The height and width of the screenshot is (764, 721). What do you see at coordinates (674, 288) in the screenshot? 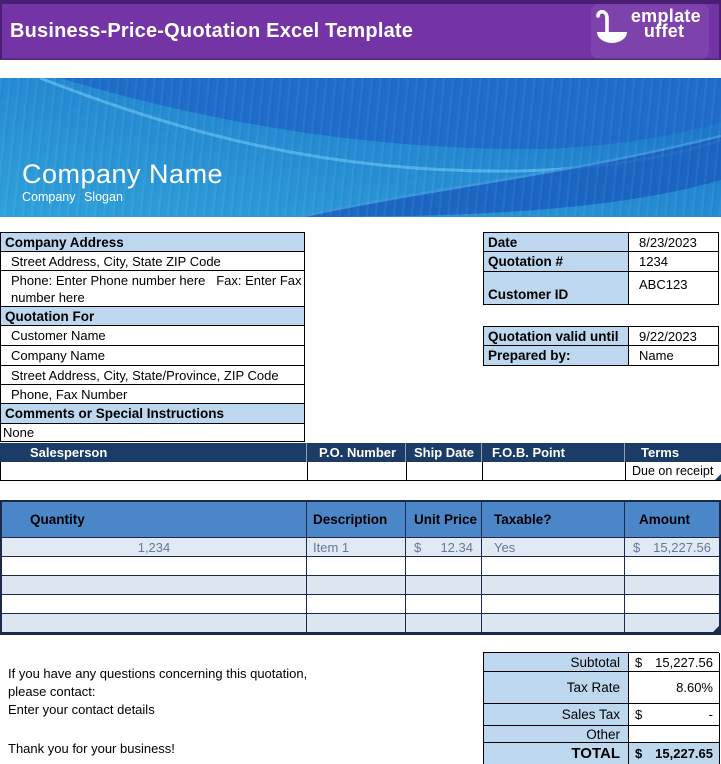
I see `customer-id-cell: ABC123` at bounding box center [674, 288].